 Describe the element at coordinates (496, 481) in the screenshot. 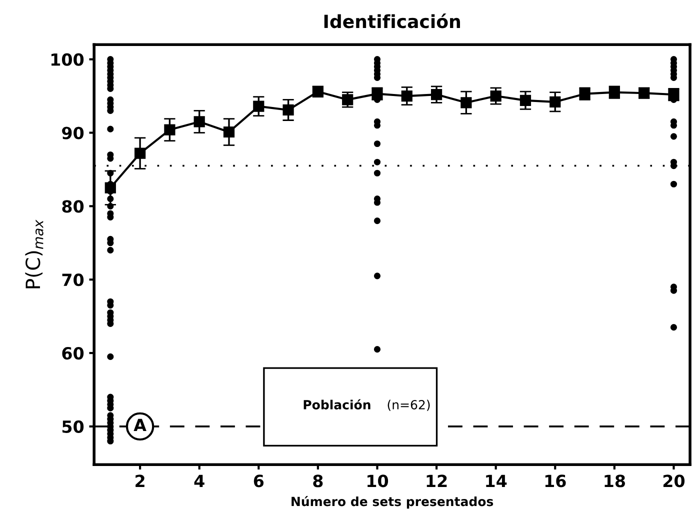

I see `x-tick-label: 14` at that location.